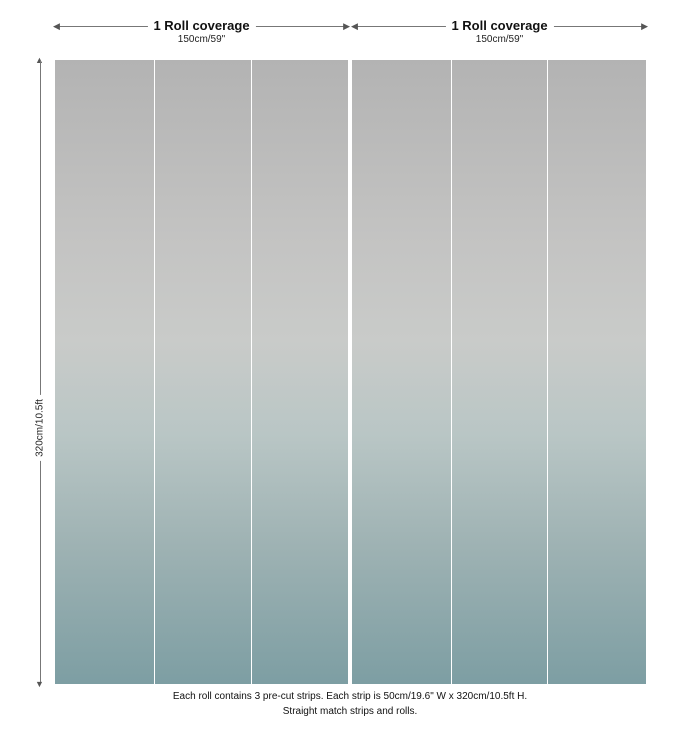 The height and width of the screenshot is (735, 700). Describe the element at coordinates (499, 26) in the screenshot. I see `roll-2-coverage-title: 1 Roll coverage` at that location.